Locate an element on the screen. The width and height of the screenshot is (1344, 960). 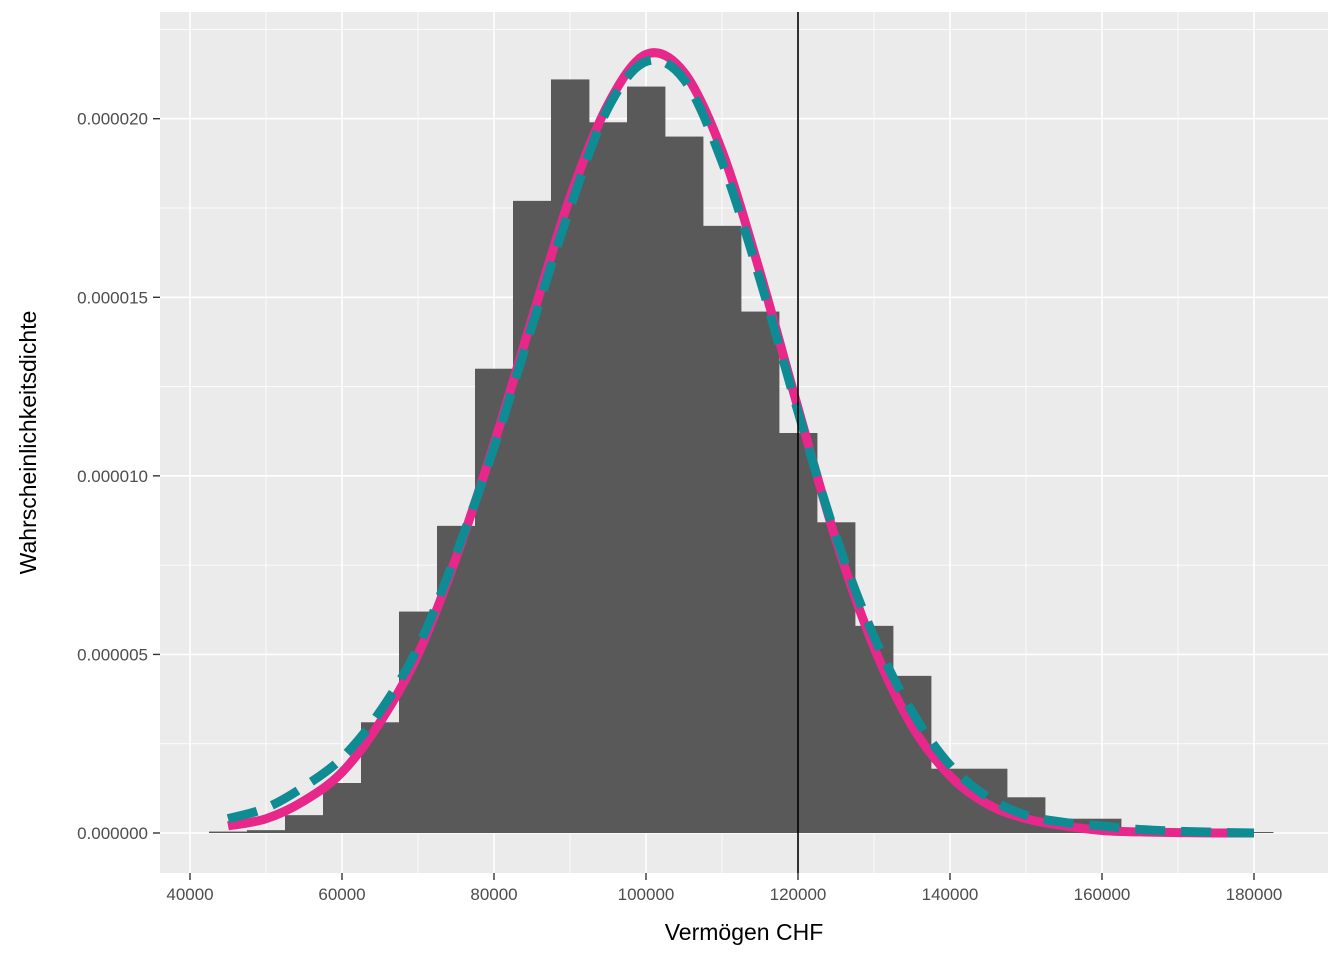
y-tick-label: 0.000020 is located at coordinates (112, 119).